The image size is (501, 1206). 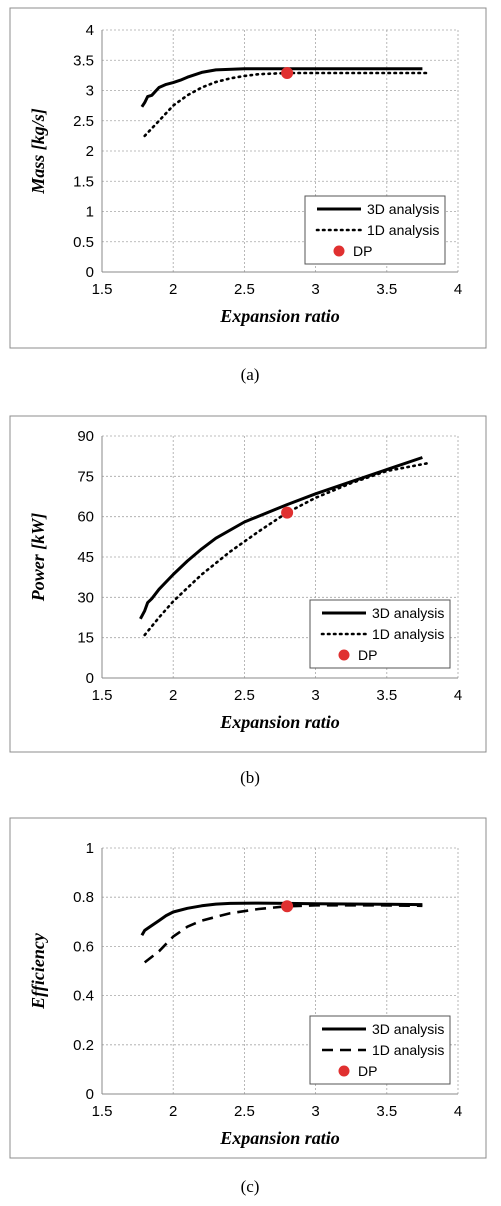 What do you see at coordinates (90, 151) in the screenshot?
I see `y-tick-label: 2` at bounding box center [90, 151].